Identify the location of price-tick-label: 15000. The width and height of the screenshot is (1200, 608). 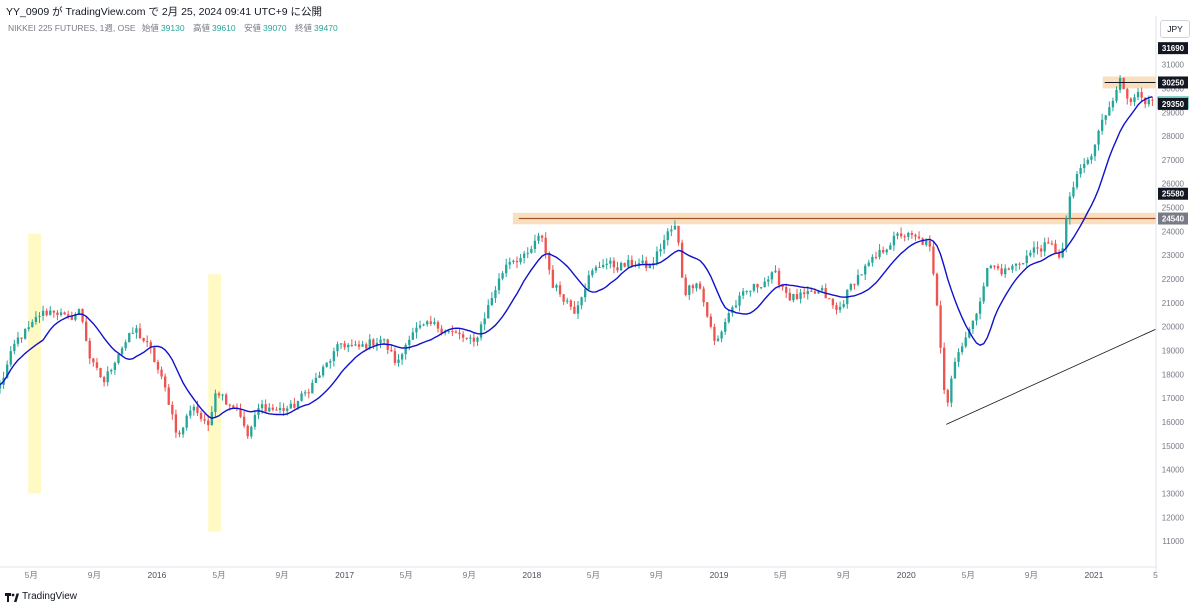
(1173, 446).